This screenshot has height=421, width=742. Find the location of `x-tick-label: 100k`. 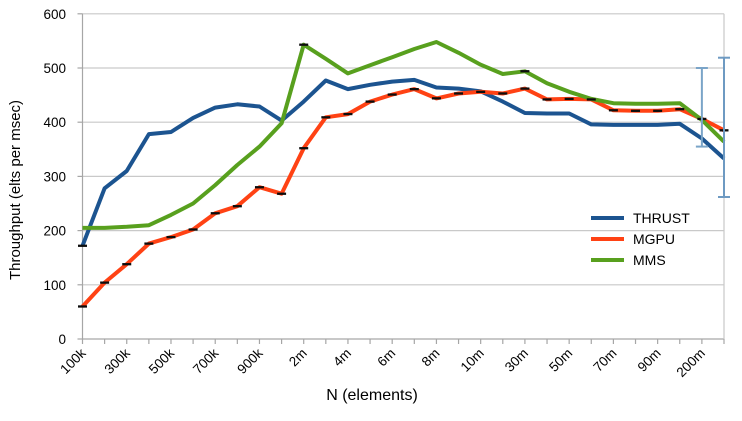

x-tick-label: 100k is located at coordinates (72, 360).